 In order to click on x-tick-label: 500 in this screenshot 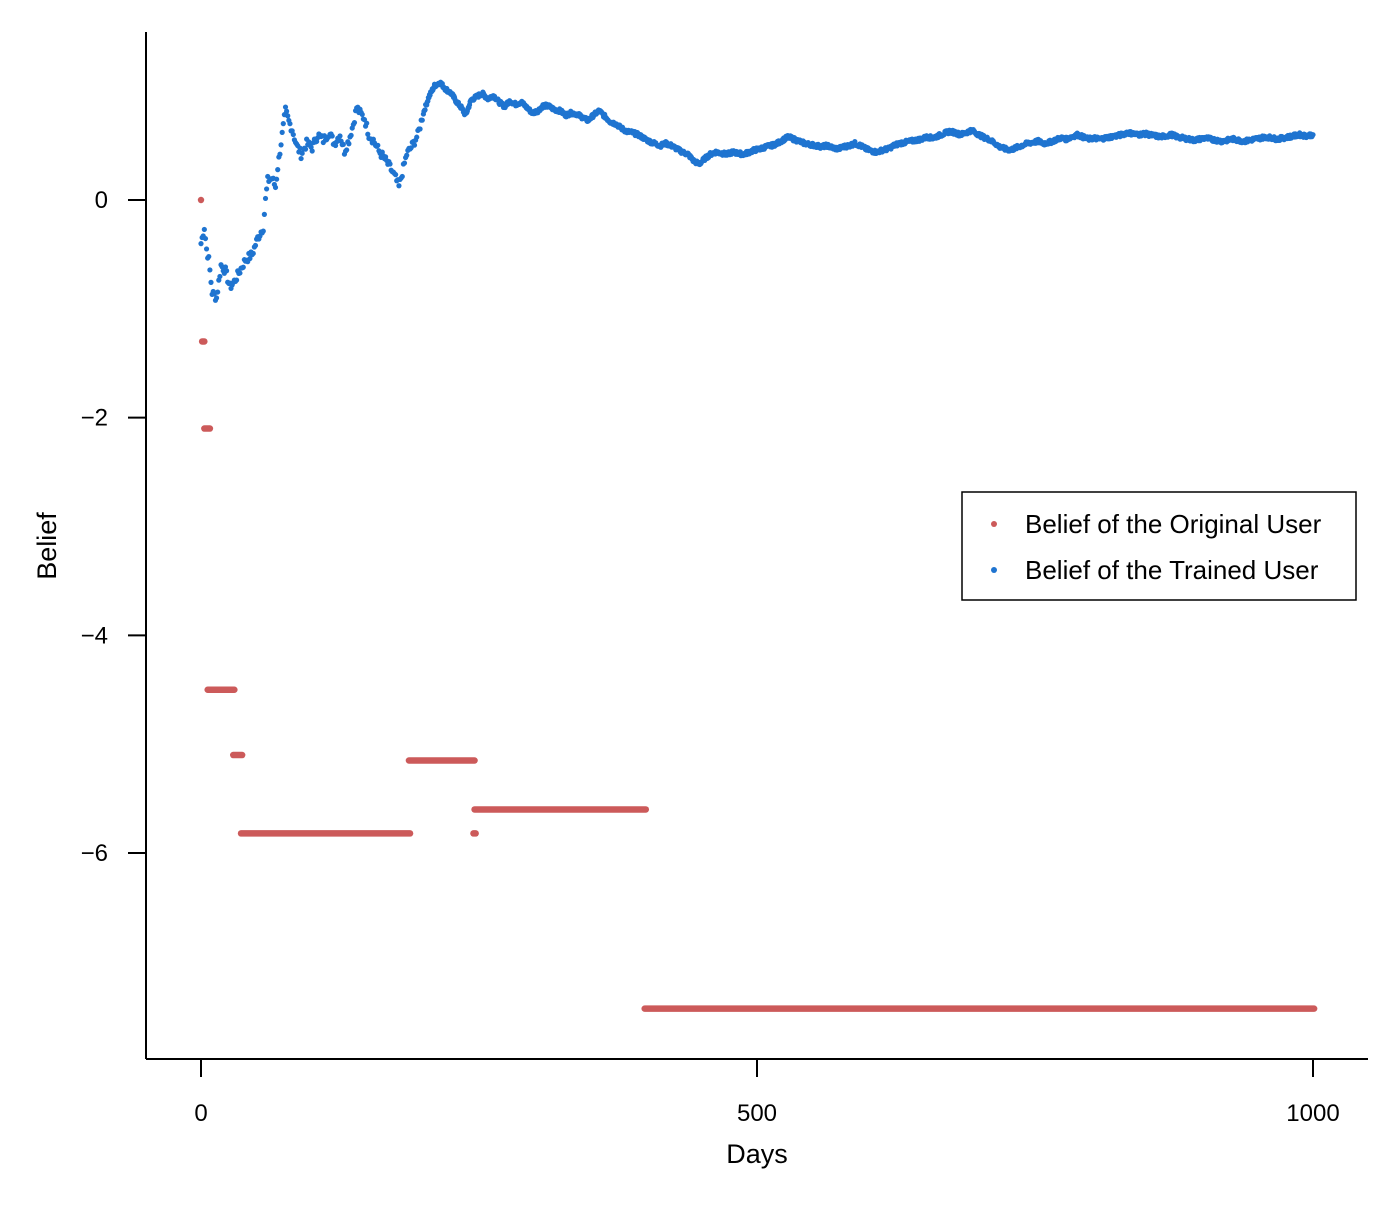, I will do `click(757, 1113)`.